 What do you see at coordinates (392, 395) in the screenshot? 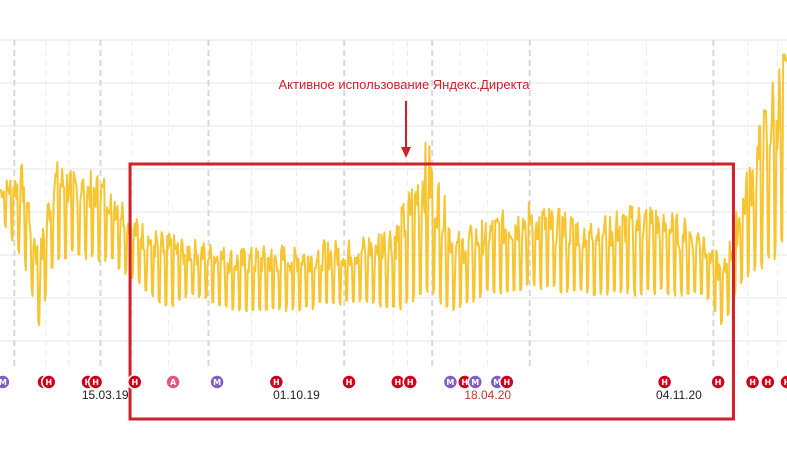
I see `x-axis-ticks: 15.03.19 01.10.19 18.04.20 04.11.20` at bounding box center [392, 395].